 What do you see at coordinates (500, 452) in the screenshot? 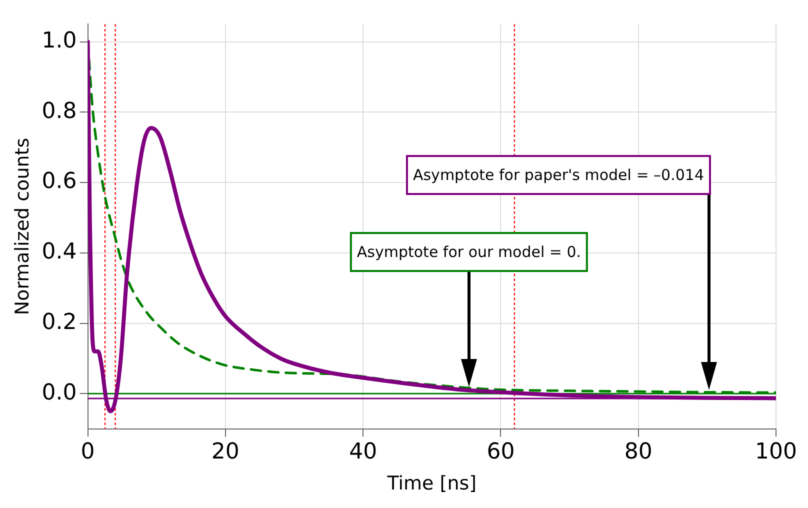
I see `x-tick-label: 60` at bounding box center [500, 452].